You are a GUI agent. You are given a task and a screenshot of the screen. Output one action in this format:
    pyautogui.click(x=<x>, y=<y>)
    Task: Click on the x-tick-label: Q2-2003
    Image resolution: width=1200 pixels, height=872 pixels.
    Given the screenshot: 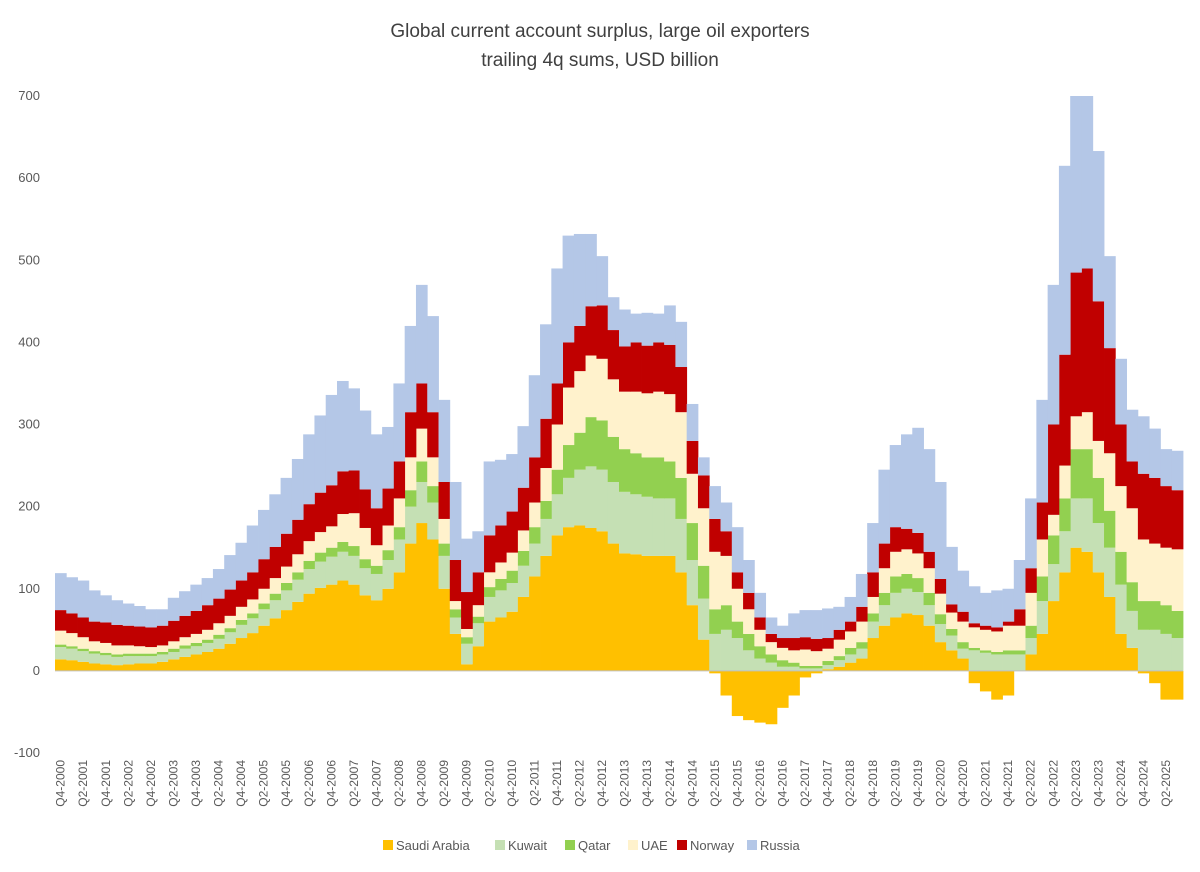 What is the action you would take?
    pyautogui.click(x=173, y=783)
    